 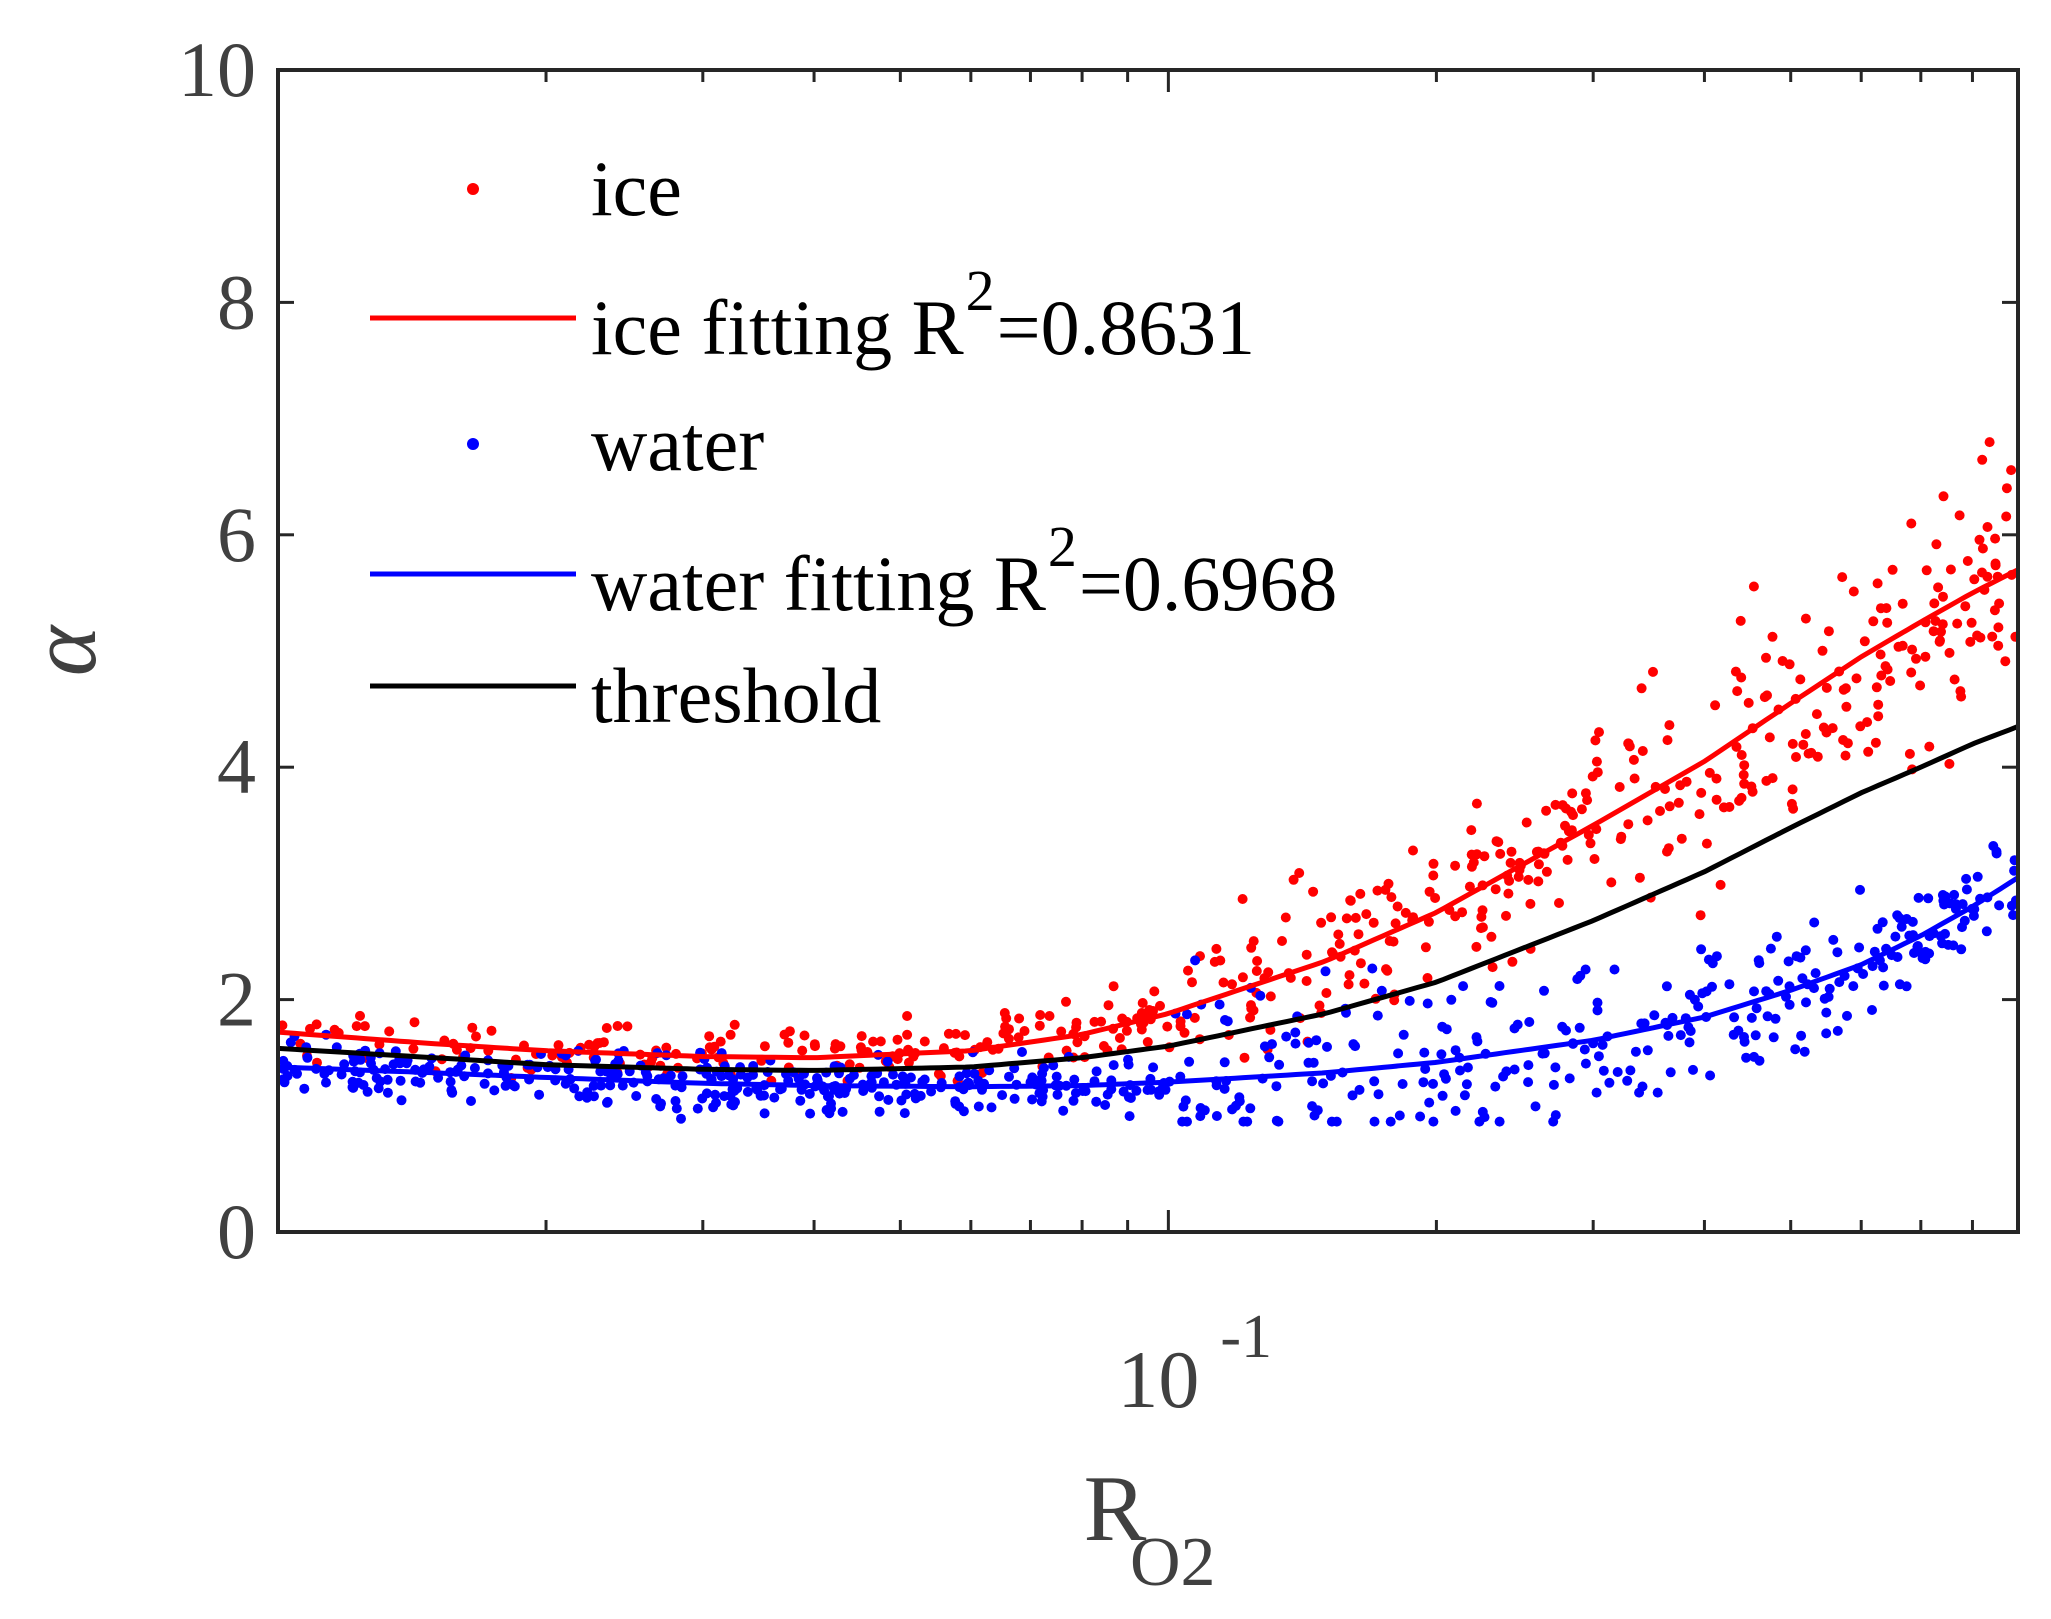 I want to click on legend-marker-ice, so click(x=473, y=189).